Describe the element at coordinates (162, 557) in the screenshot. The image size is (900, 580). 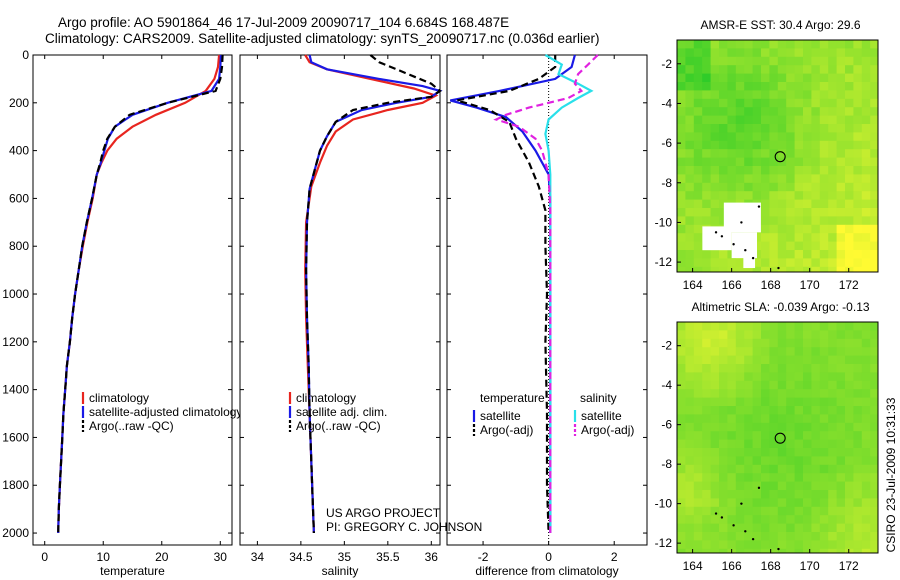
I see `x-tick-label: 20` at that location.